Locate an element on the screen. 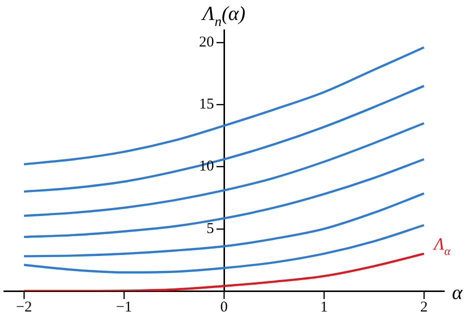  x-tick-label: 0 is located at coordinates (224, 307).